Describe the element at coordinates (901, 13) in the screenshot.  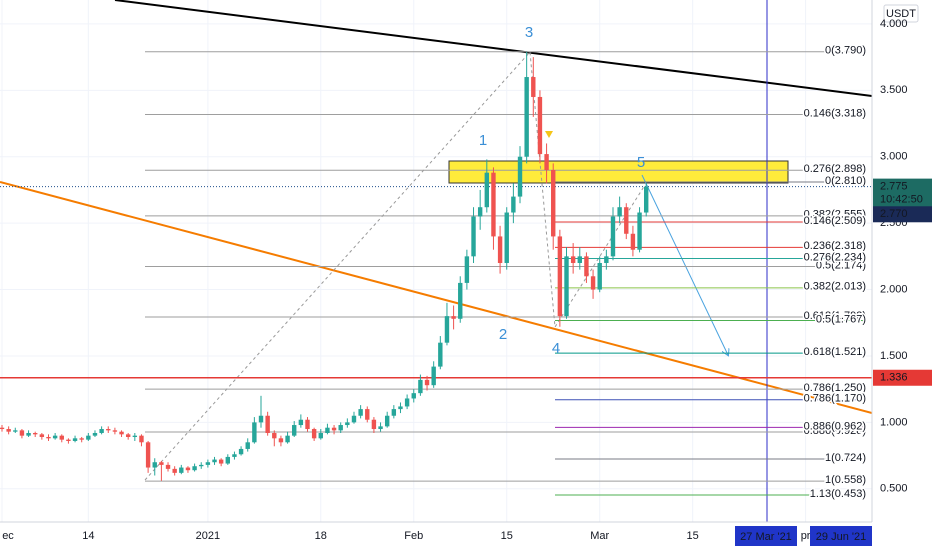
I see `currency-box` at that location.